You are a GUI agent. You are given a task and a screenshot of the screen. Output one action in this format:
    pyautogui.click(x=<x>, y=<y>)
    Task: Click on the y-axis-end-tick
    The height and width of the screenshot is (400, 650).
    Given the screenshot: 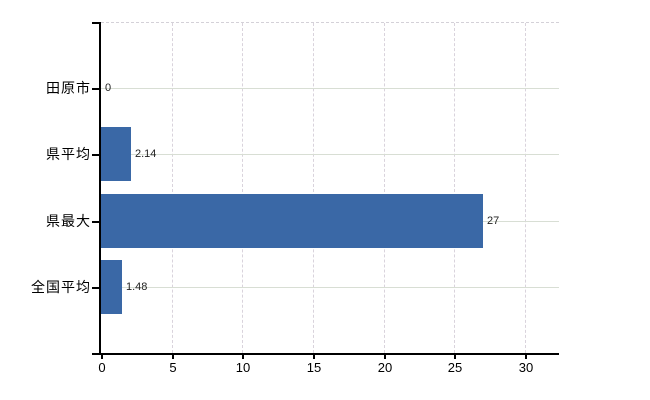 What is the action you would take?
    pyautogui.click(x=96, y=23)
    